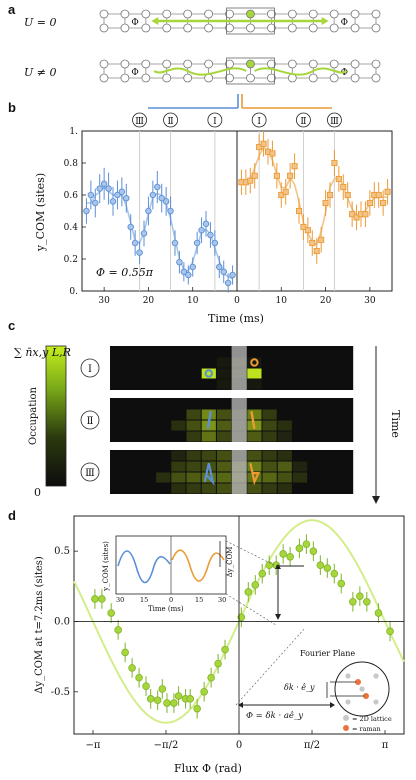 The width and height of the screenshot is (416, 780). Describe the element at coordinates (346, 728) in the screenshot. I see `legend-raman-dot` at that location.